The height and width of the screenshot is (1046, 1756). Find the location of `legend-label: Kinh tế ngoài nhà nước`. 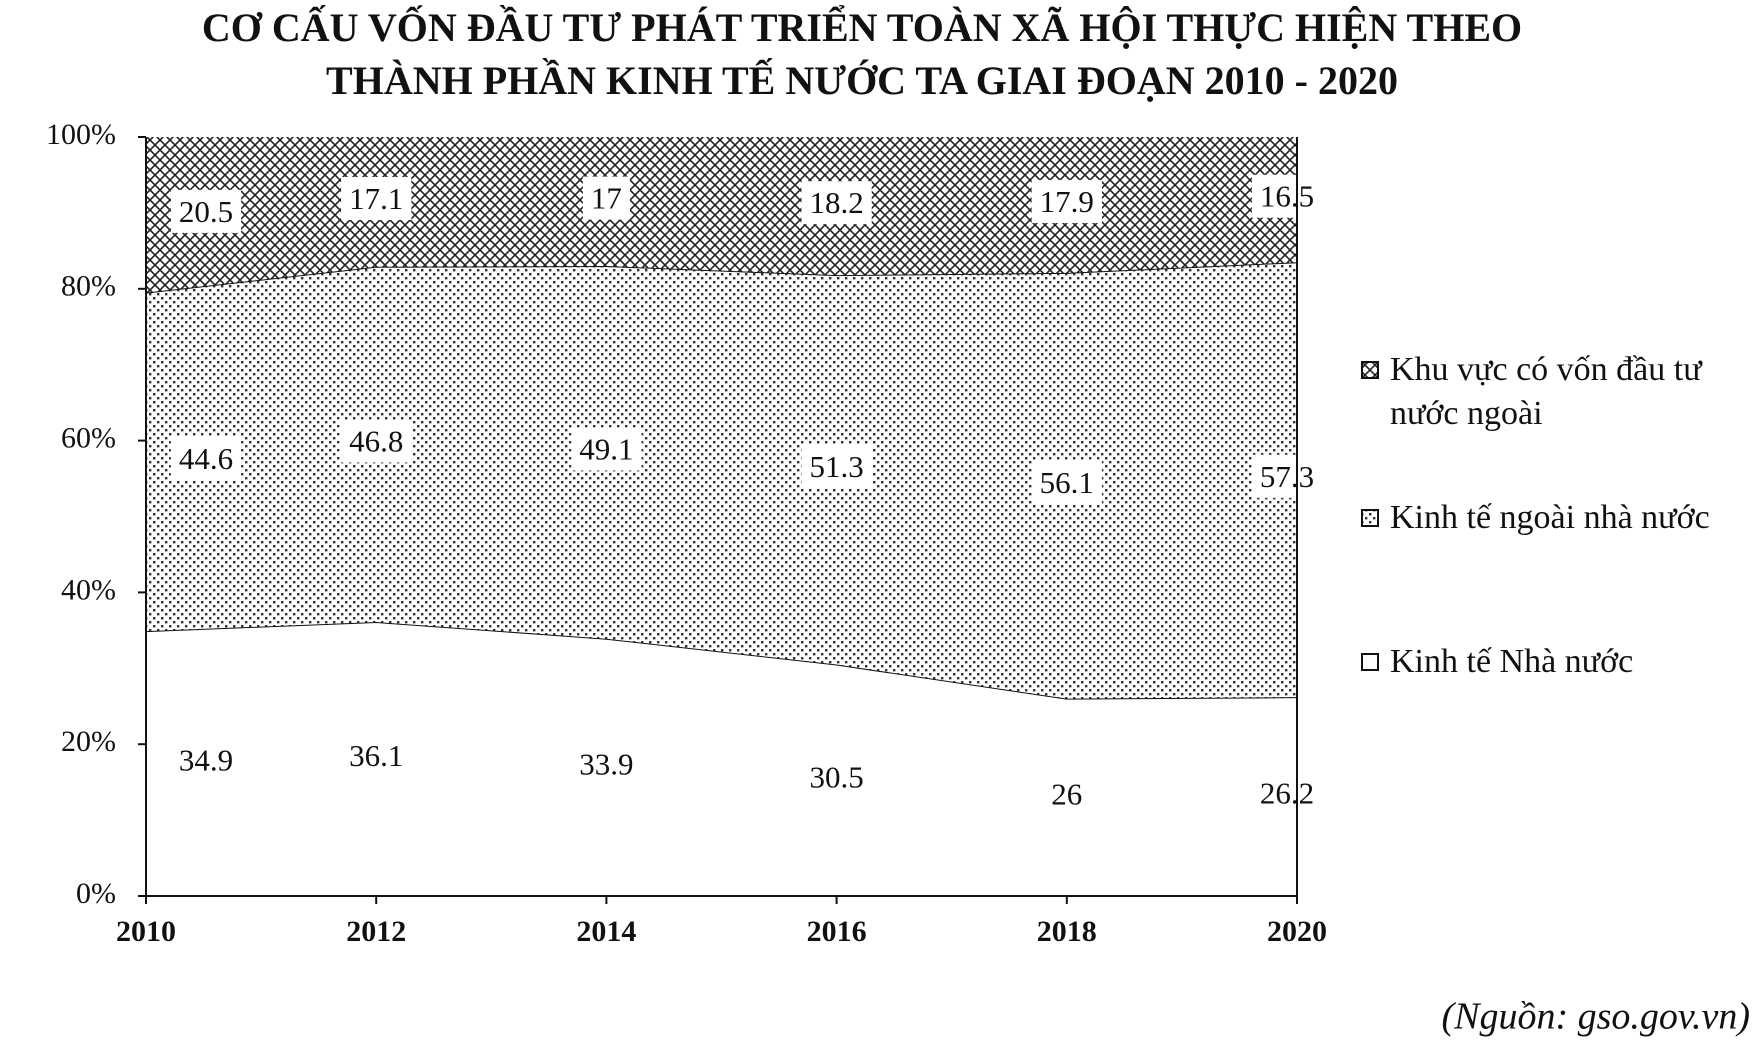

legend-label: Kinh tế ngoài nhà nước is located at coordinates (1550, 517).